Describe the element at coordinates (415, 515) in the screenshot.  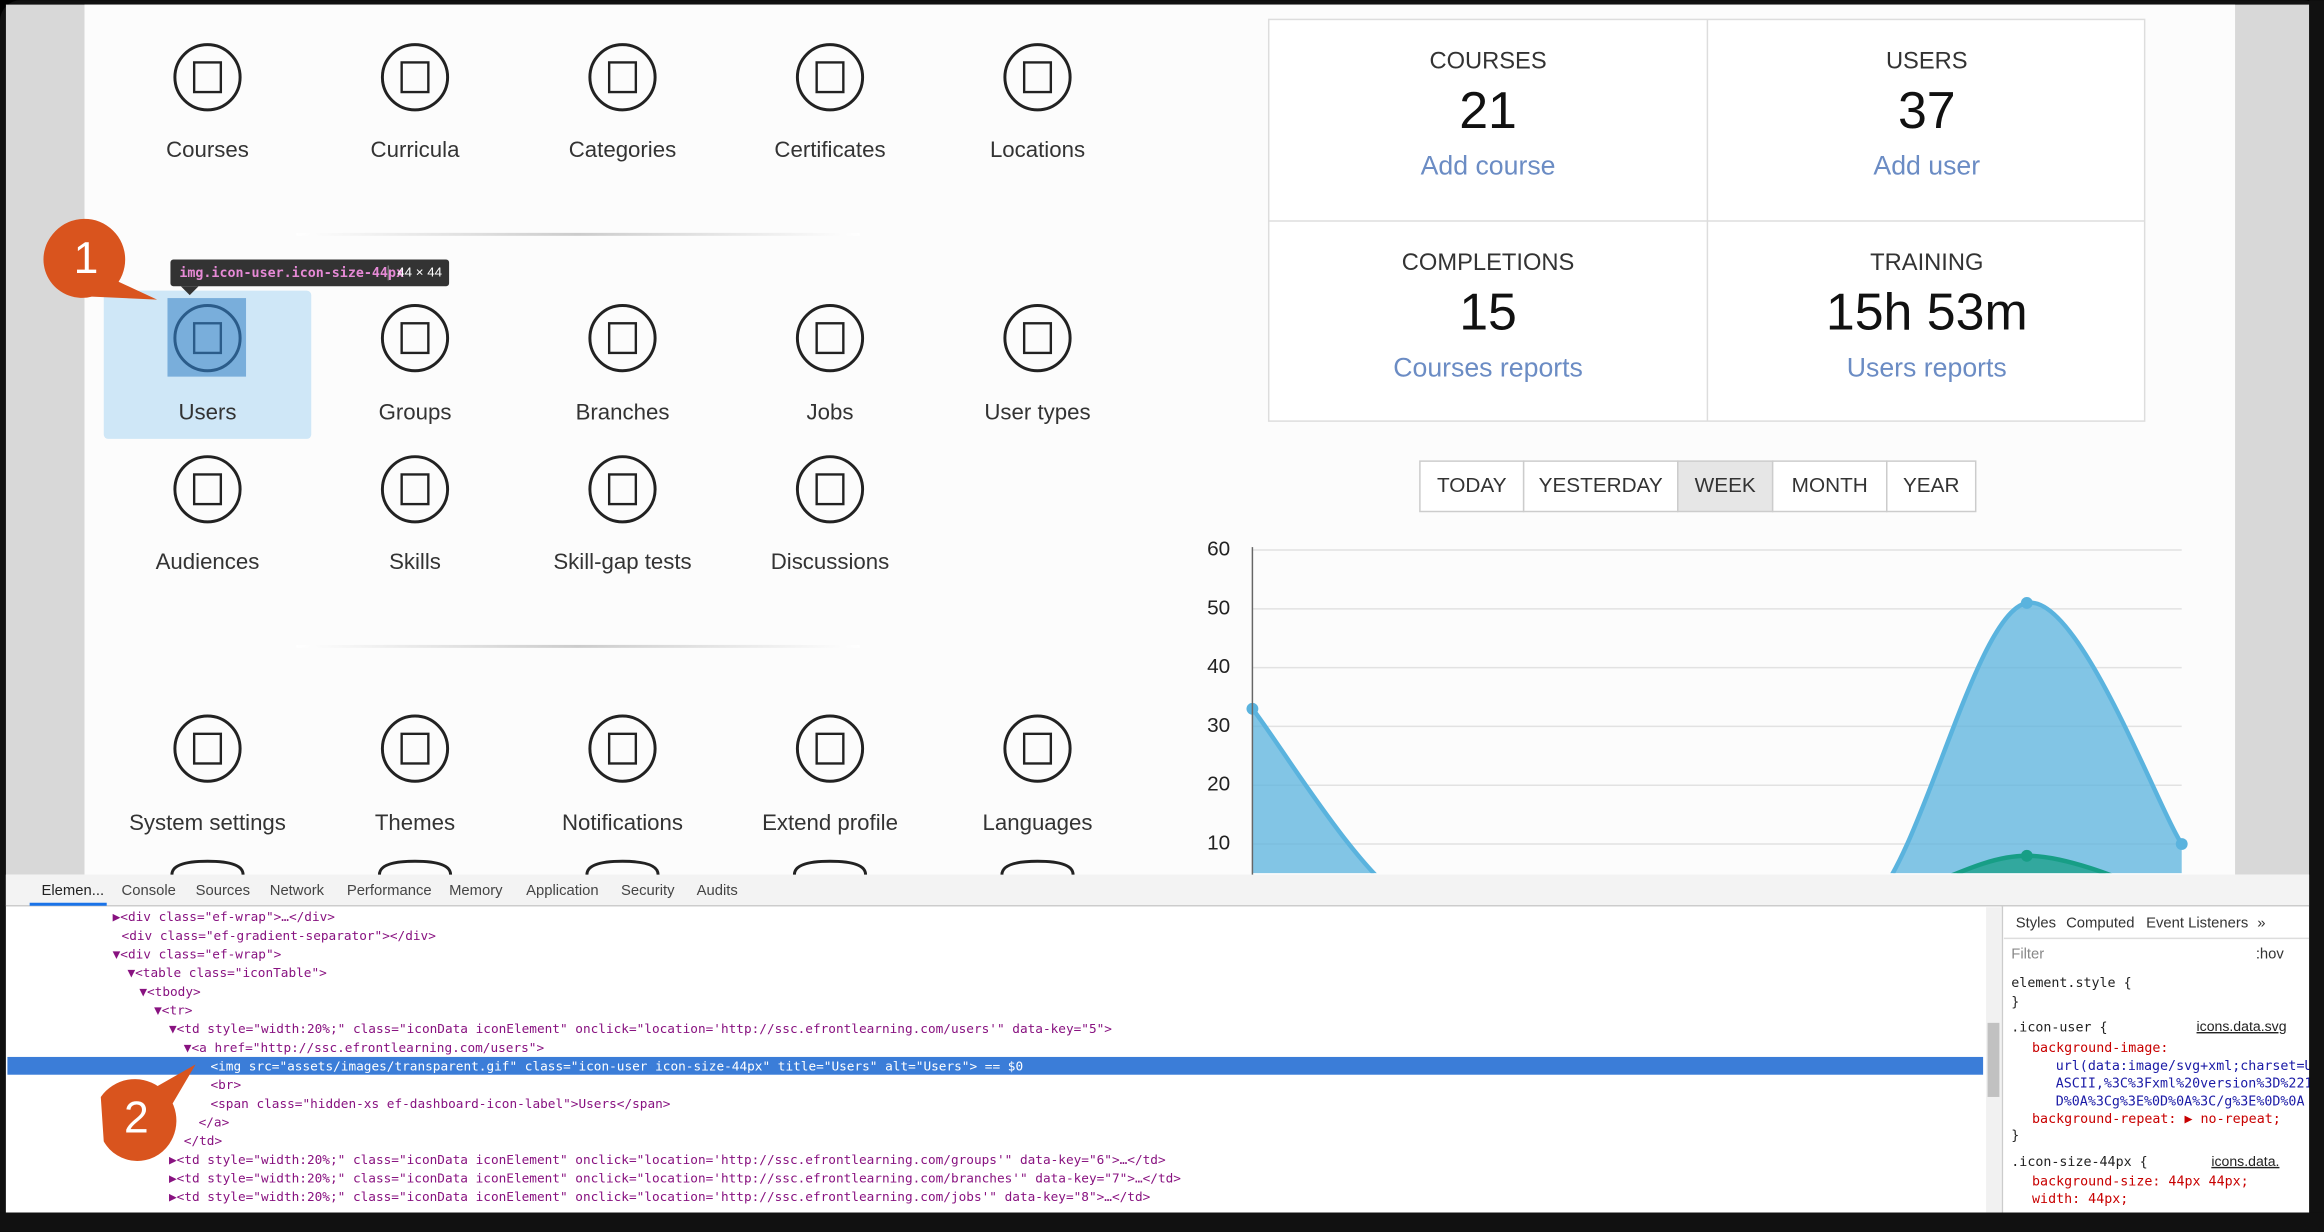
I see `icon: Skills` at that location.